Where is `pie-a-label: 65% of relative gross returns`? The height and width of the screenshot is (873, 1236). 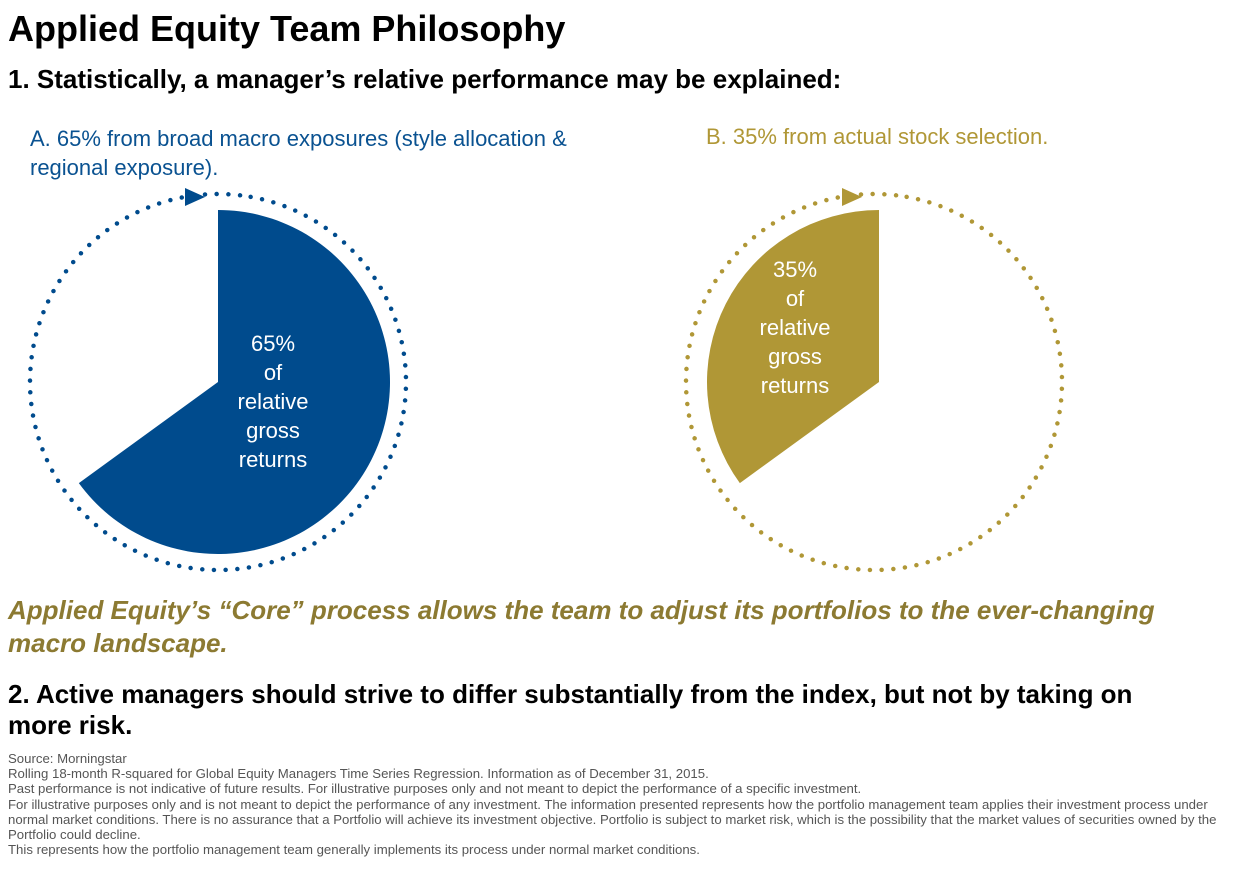 pie-a-label: 65% of relative gross returns is located at coordinates (273, 401).